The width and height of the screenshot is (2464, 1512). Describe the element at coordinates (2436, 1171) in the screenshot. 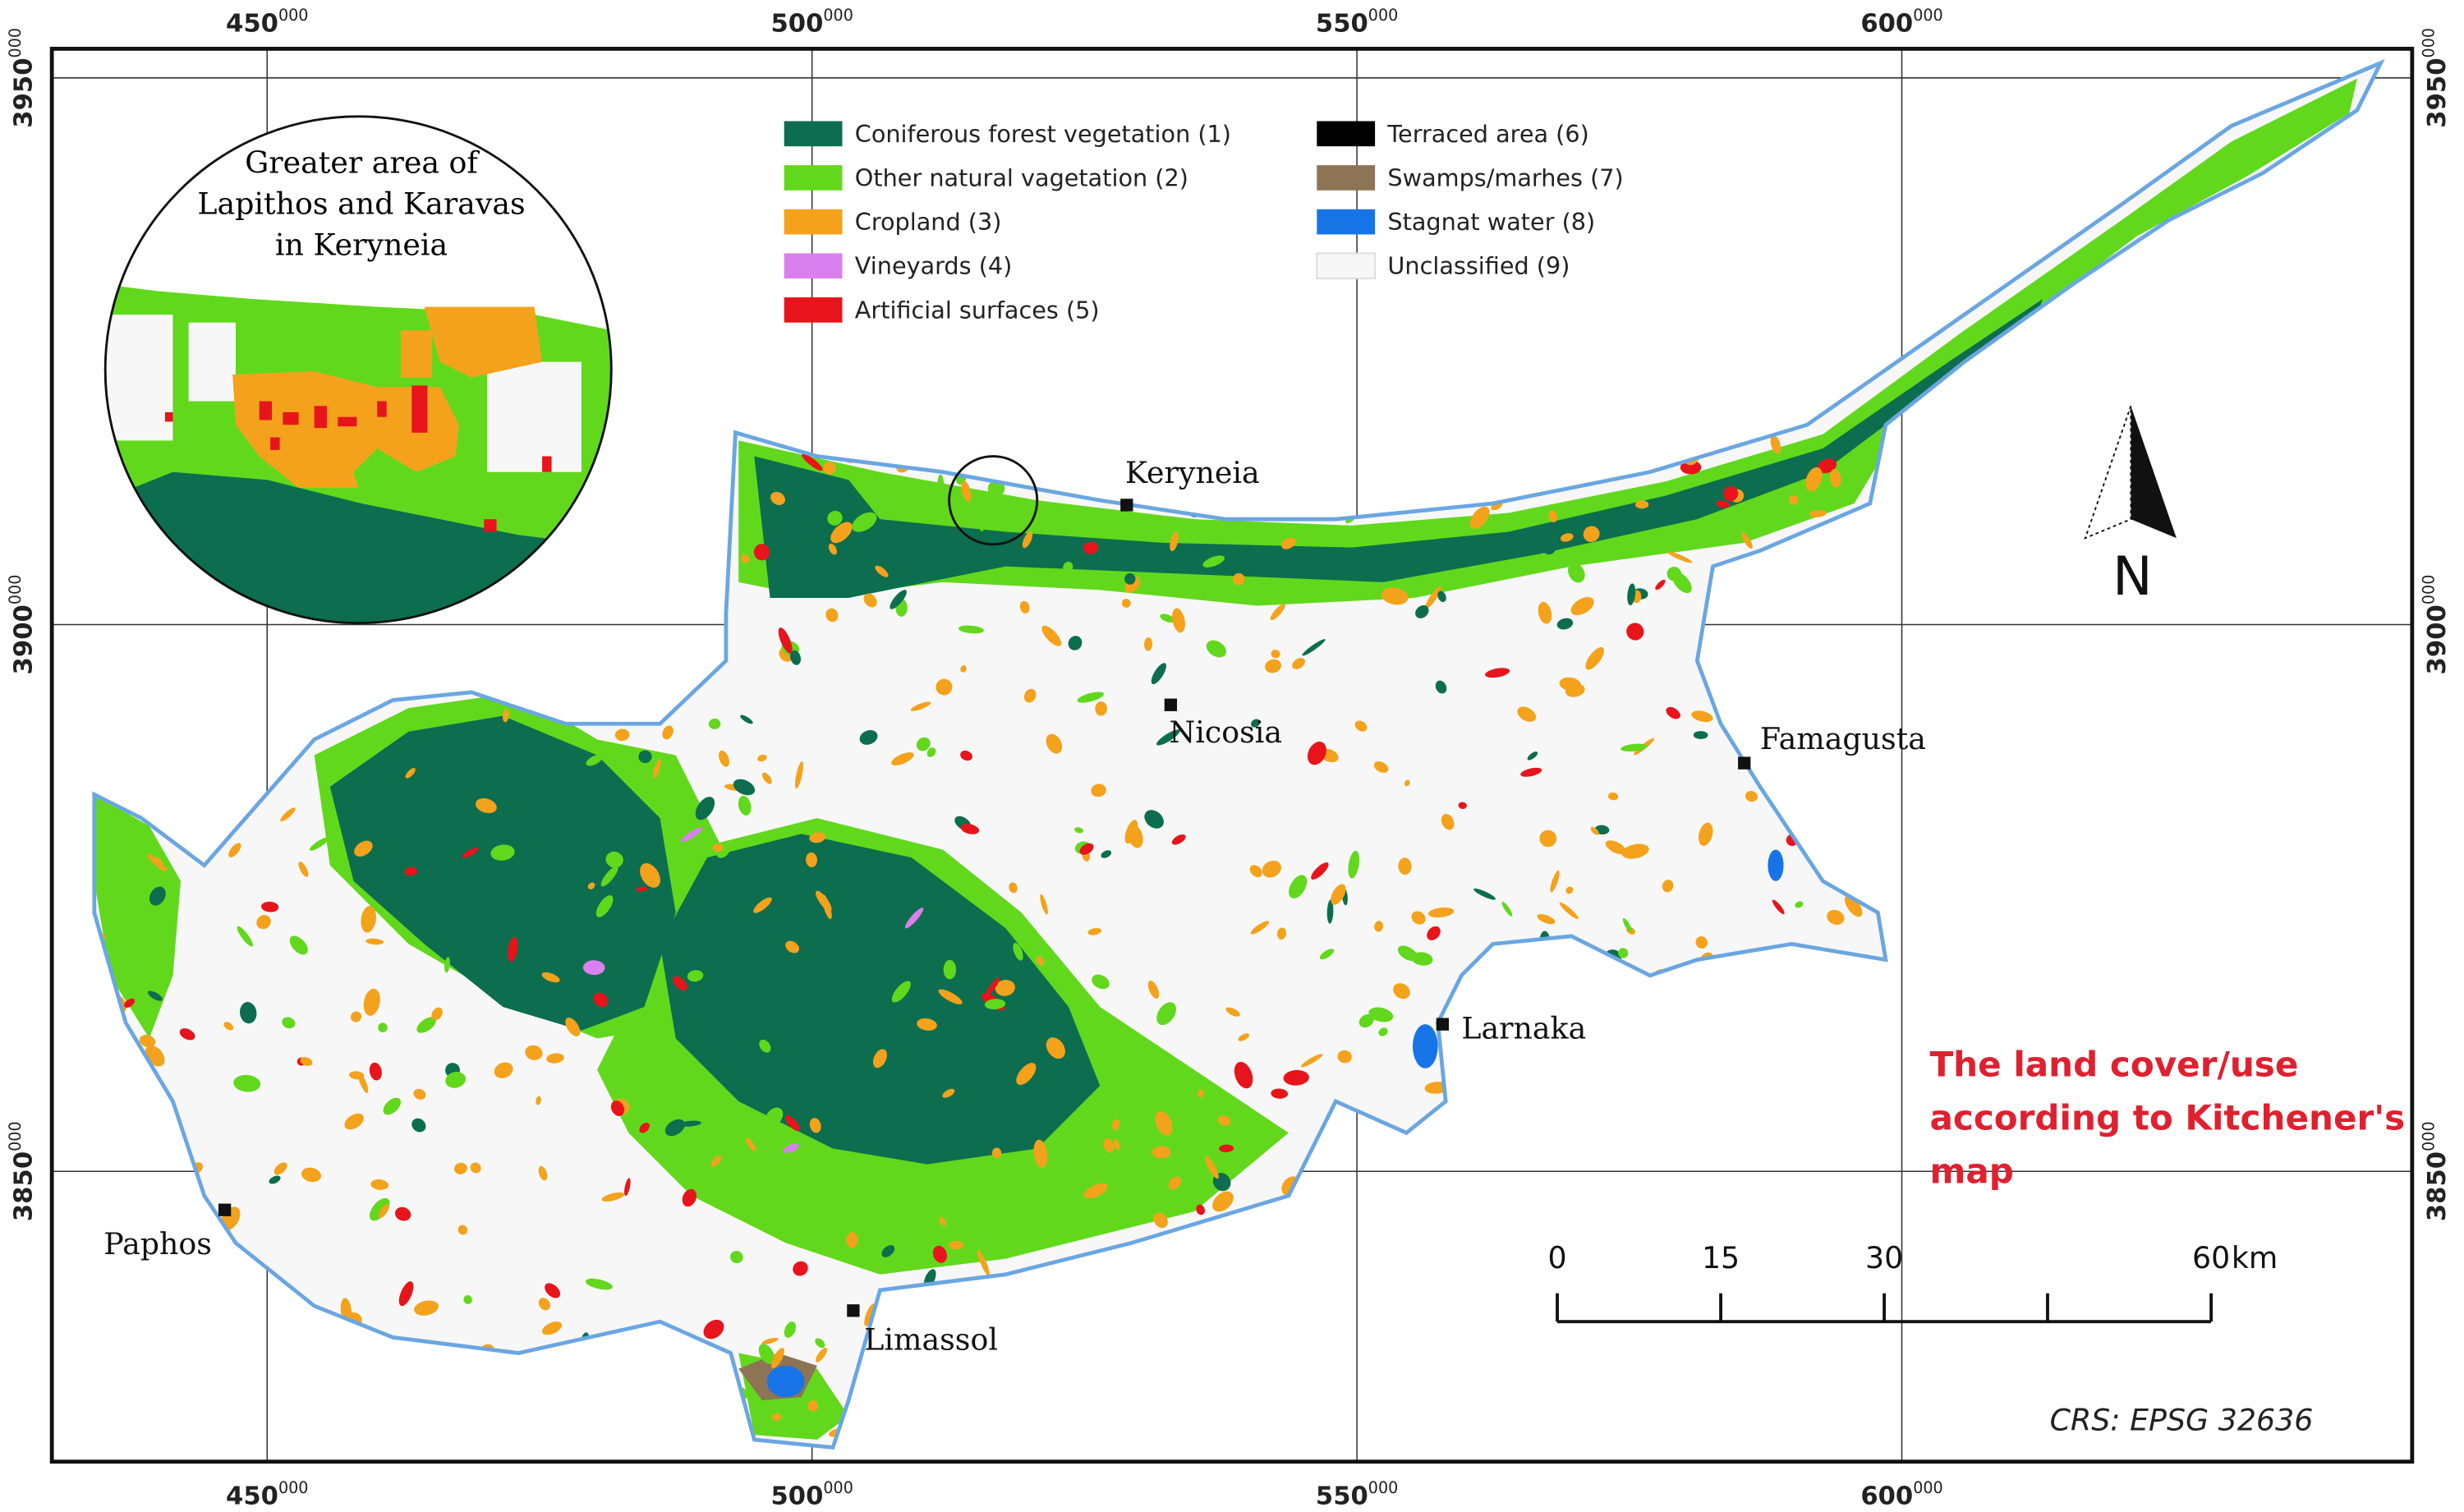

I see `tick-label: 3850000` at that location.